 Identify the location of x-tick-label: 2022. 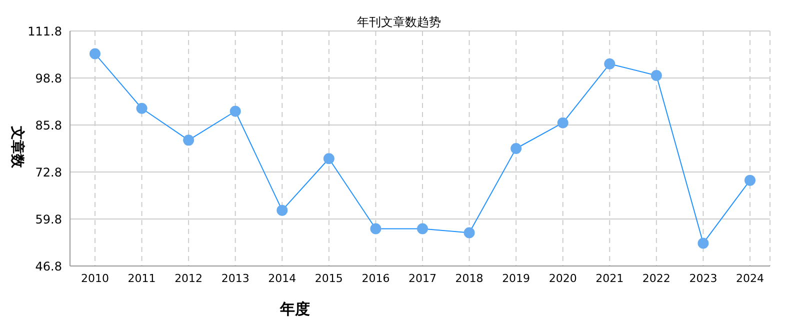
(656, 278).